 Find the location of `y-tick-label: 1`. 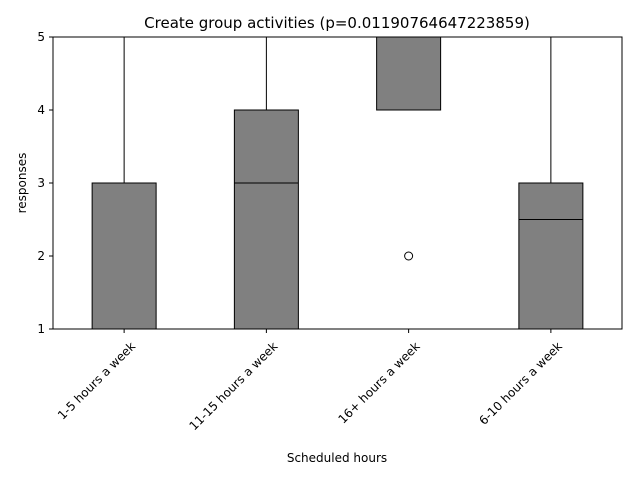

y-tick-label: 1 is located at coordinates (41, 329).